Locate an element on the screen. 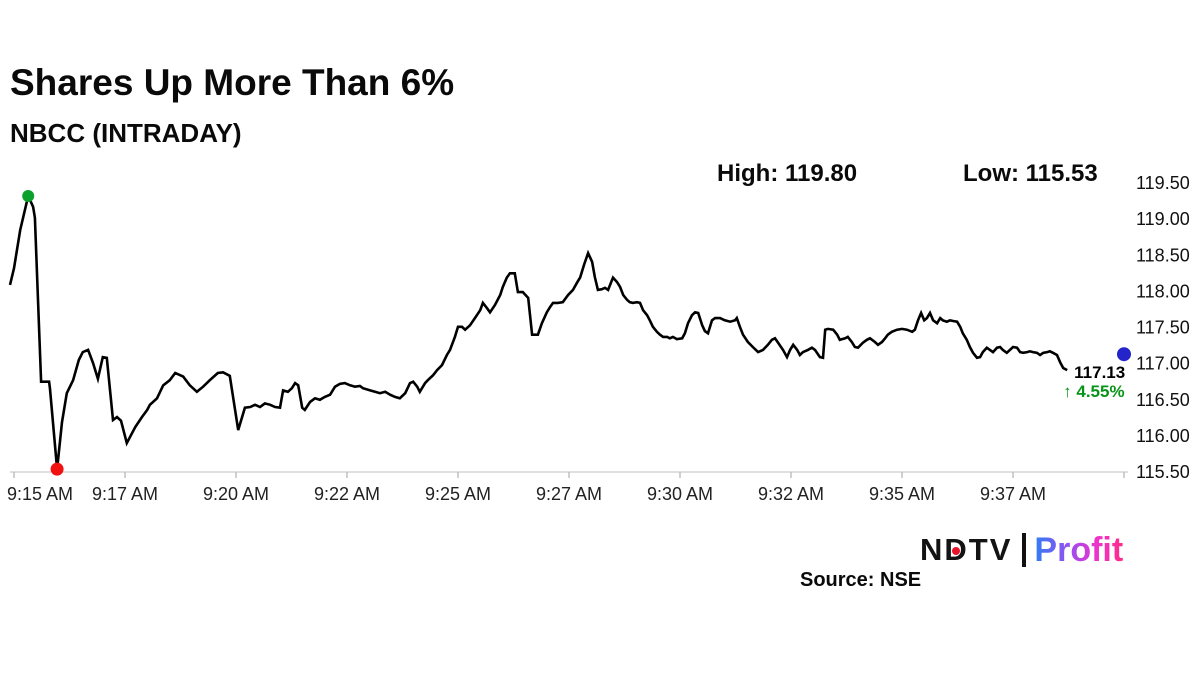 The height and width of the screenshot is (675, 1200). y-axis-label: 117.50 is located at coordinates (1163, 328).